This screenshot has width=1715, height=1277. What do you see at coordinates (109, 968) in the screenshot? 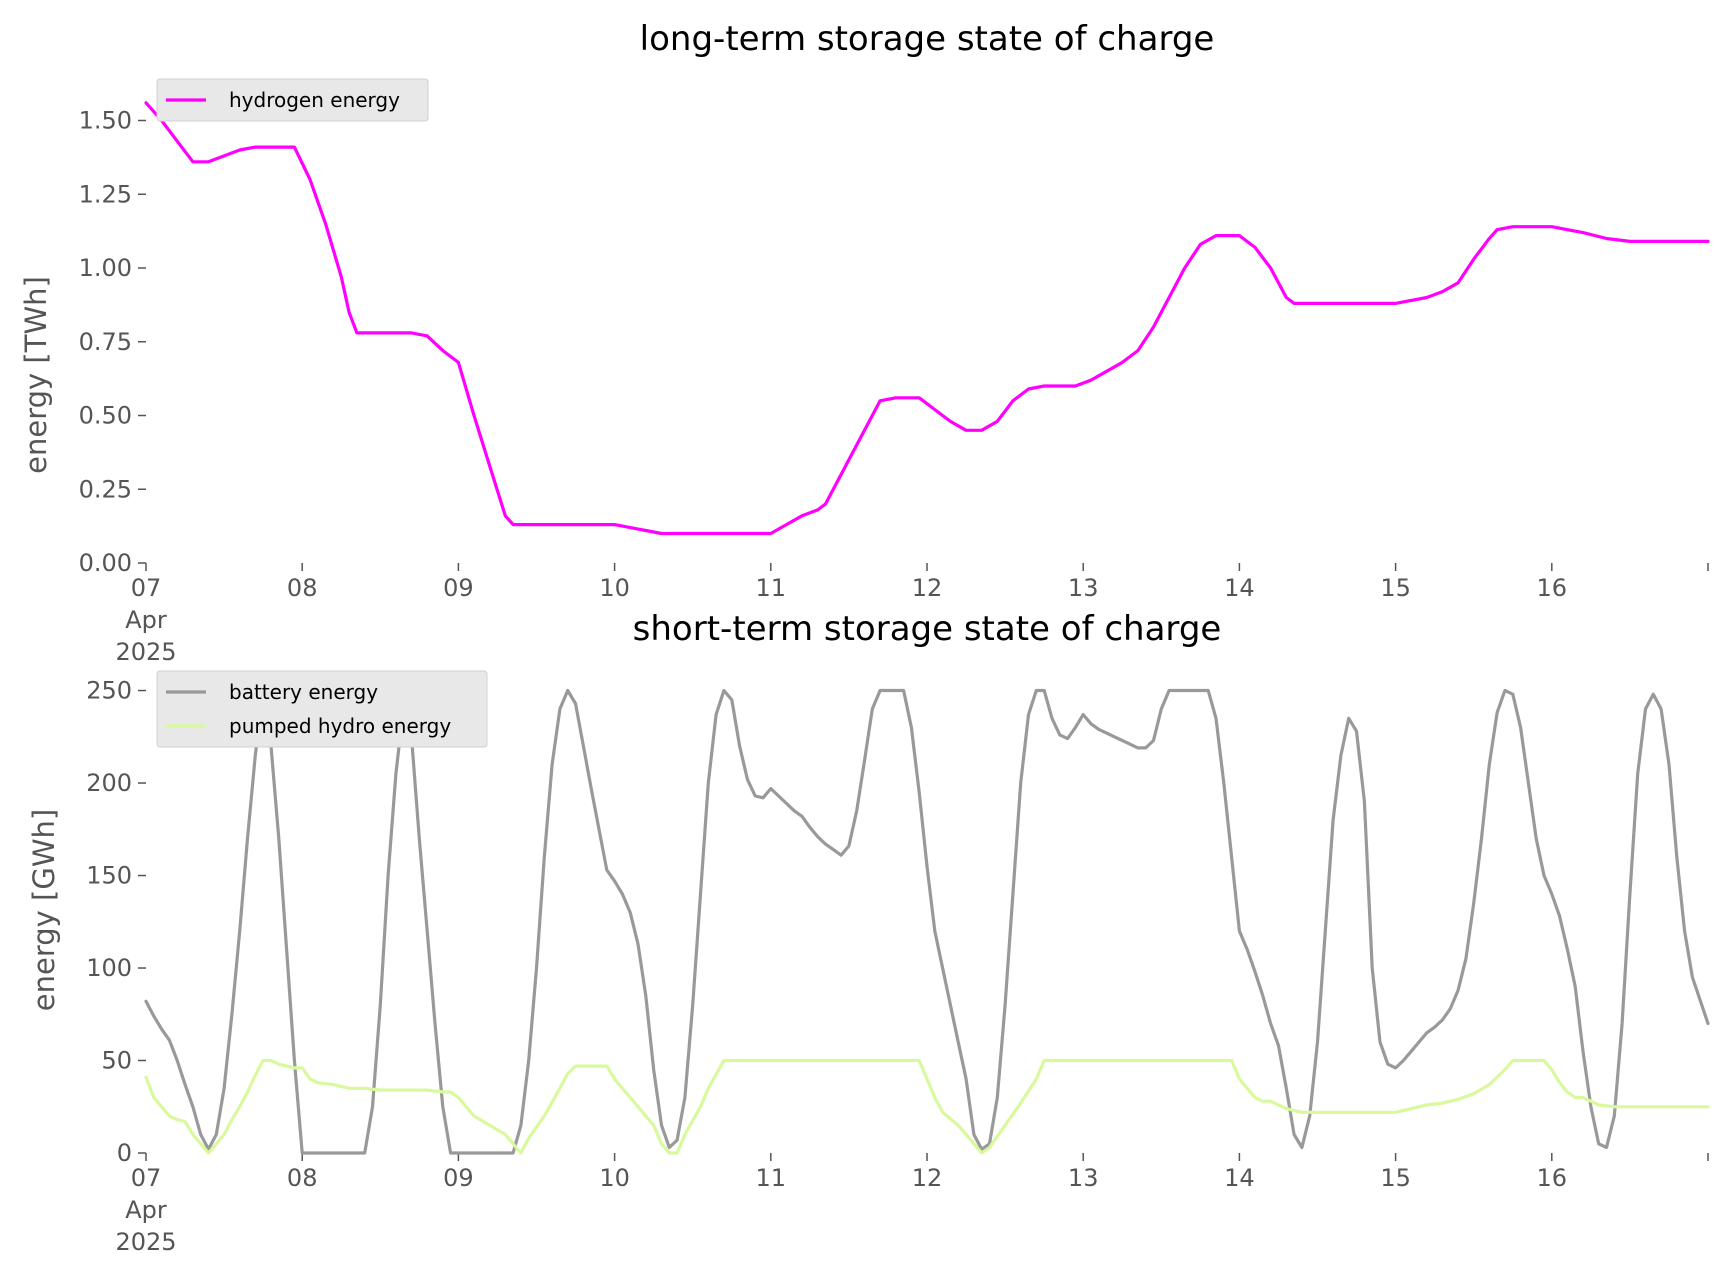
I see `y-tick-label: 100` at bounding box center [109, 968].